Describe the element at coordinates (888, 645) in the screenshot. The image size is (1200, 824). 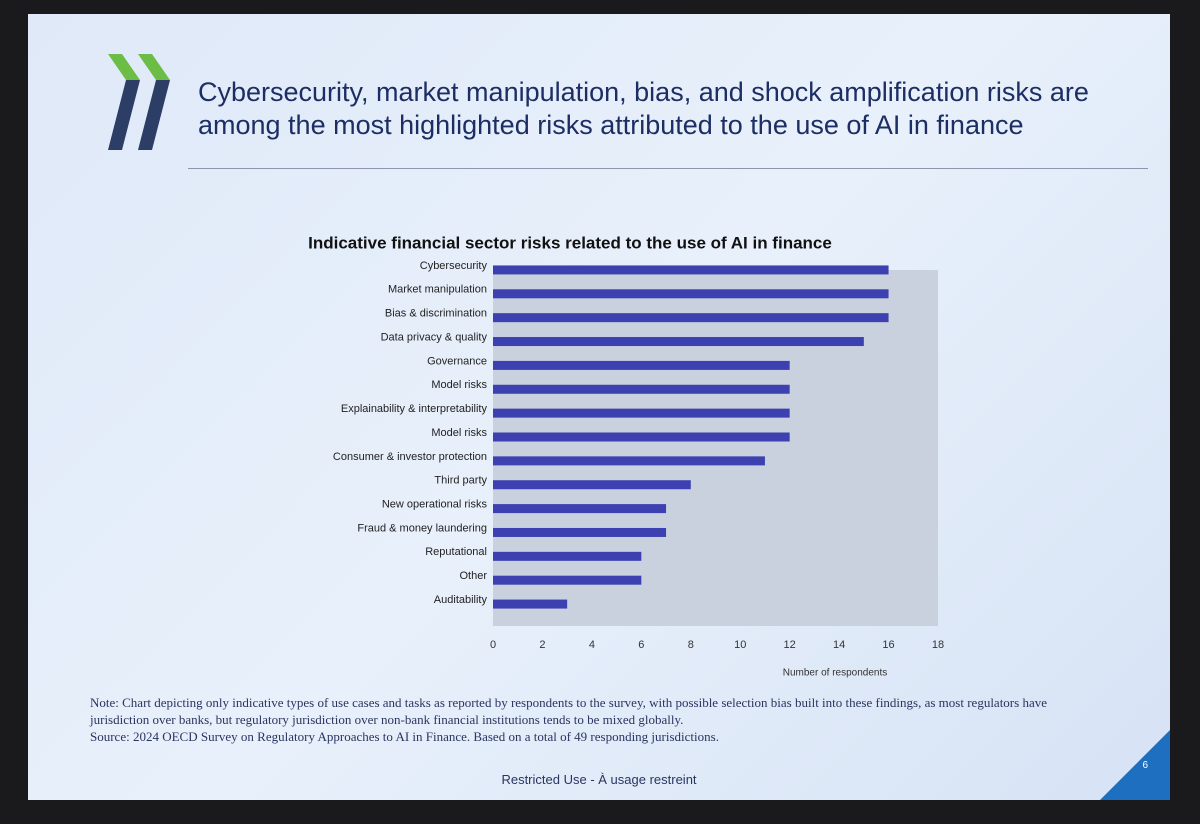
I see `x-tick-label: 16` at that location.